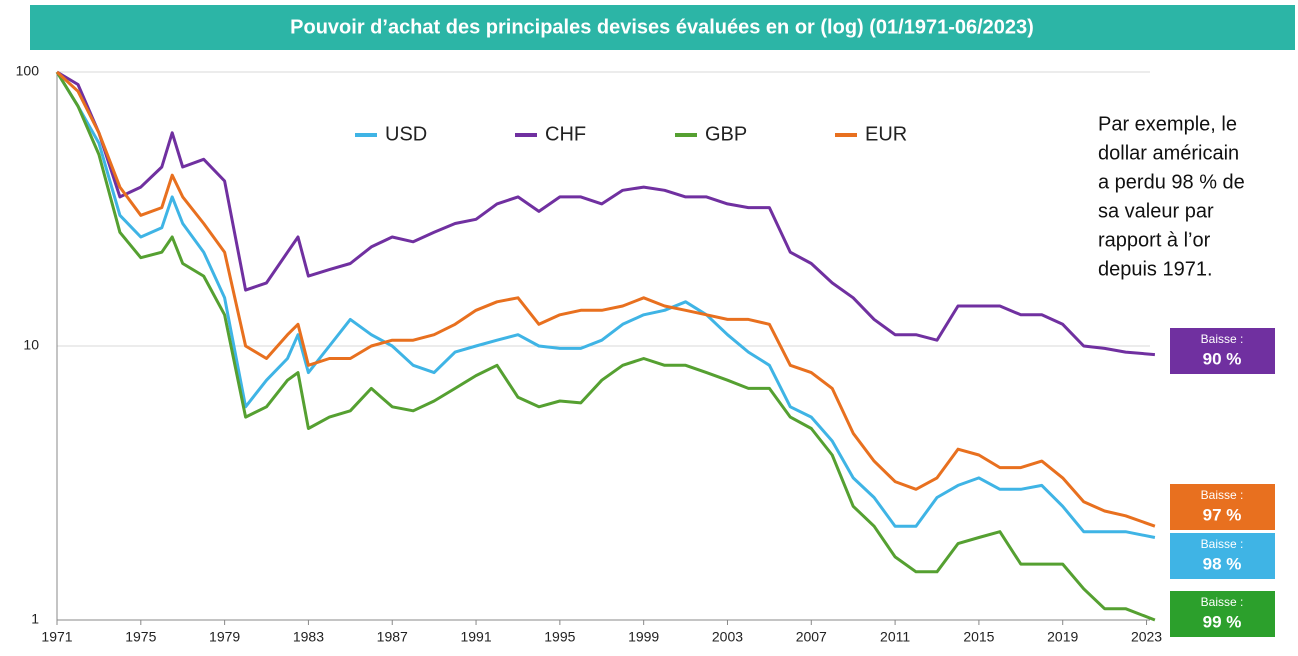 The height and width of the screenshot is (656, 1298). Describe the element at coordinates (1167, 124) in the screenshot. I see `annotation: Par exemple, le` at that location.